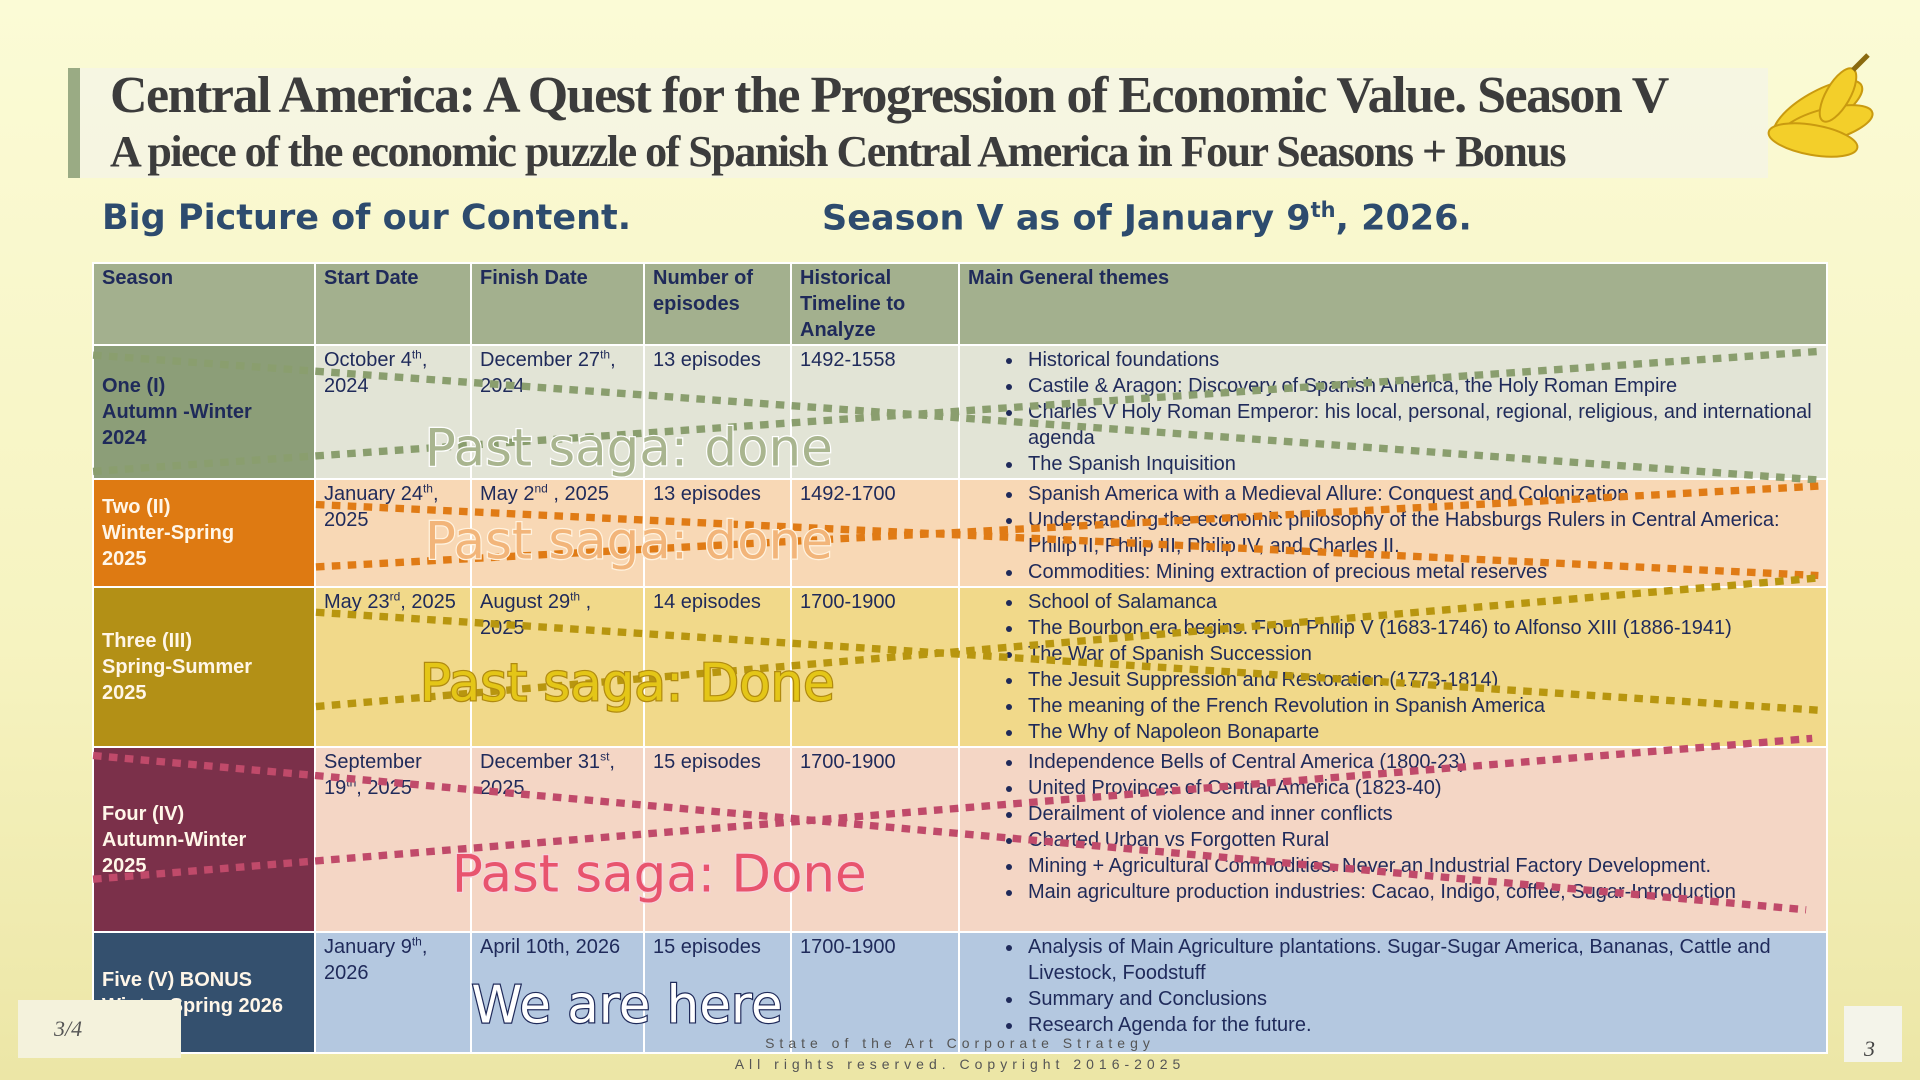 This screenshot has height=1080, width=1920. I want to click on footer-line: All rights reserved. Copyright 2016-2025, so click(960, 1064).